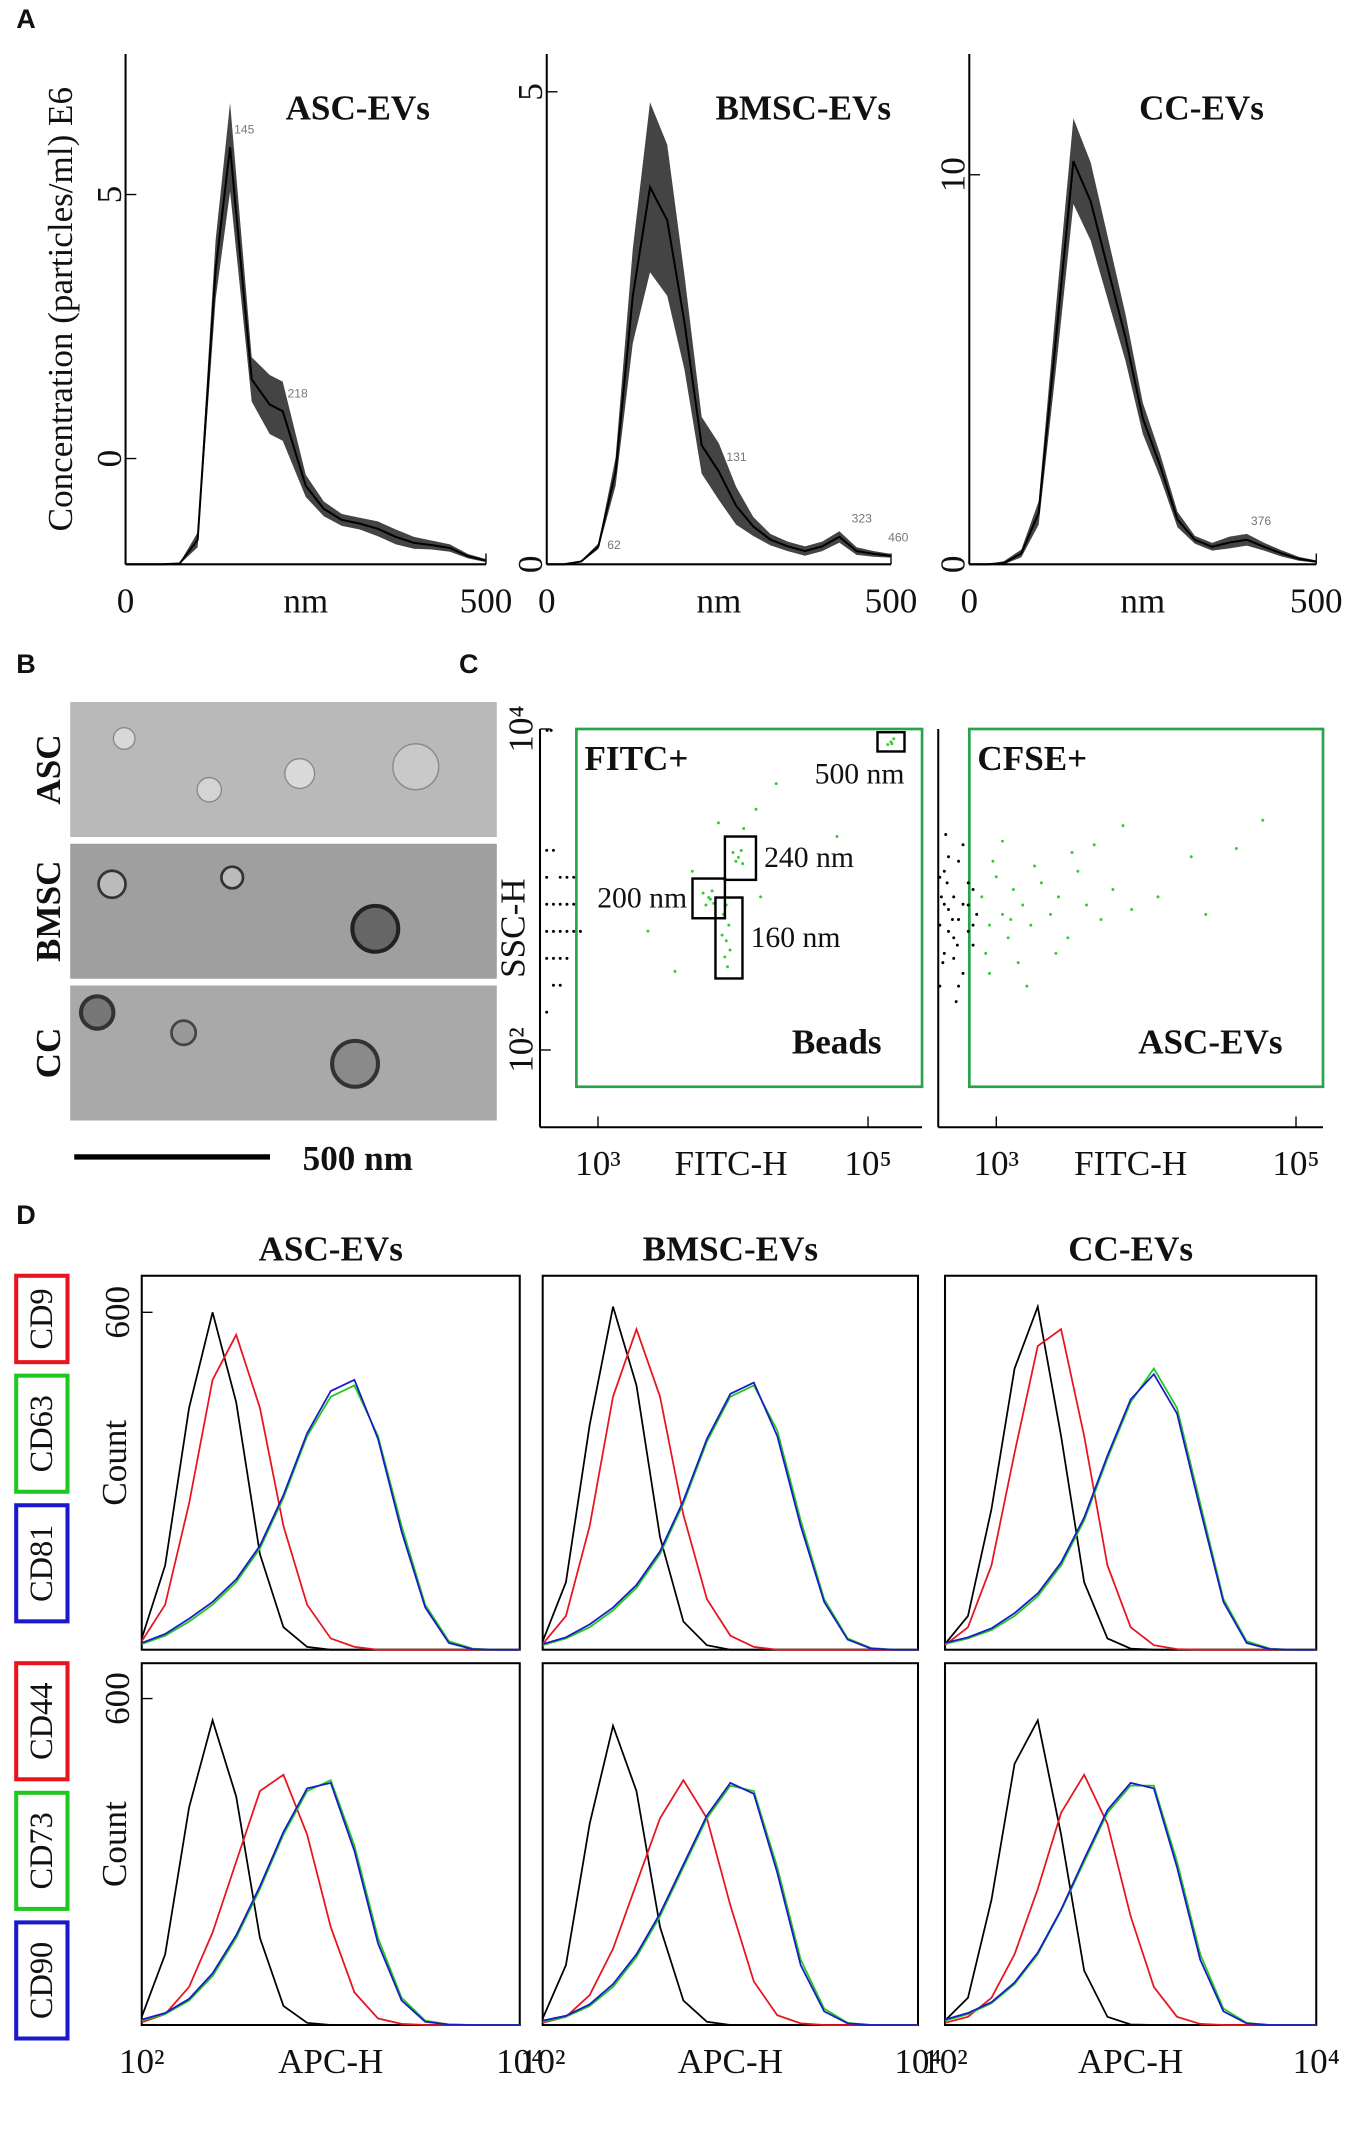 This screenshot has width=1350, height=2134. What do you see at coordinates (543, 2061) in the screenshot?
I see `x-tick-label: 10²` at bounding box center [543, 2061].